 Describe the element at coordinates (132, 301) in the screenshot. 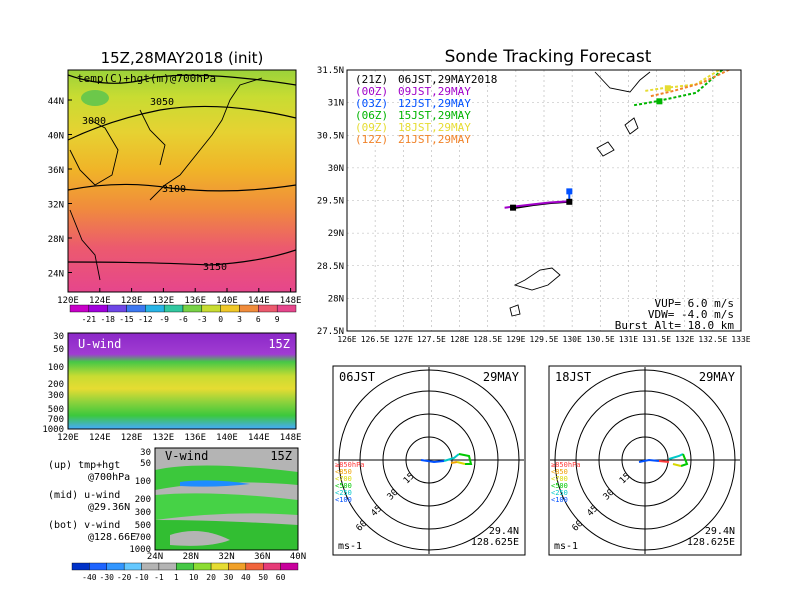

I see `map-lon-label: 128E` at that location.